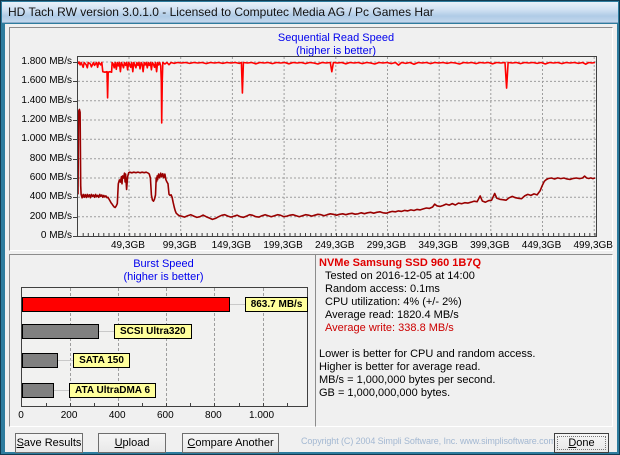 Image resolution: width=620 pixels, height=455 pixels. I want to click on note-mbs-definition: MB/s = 1,000,000 bytes per second., so click(407, 380).